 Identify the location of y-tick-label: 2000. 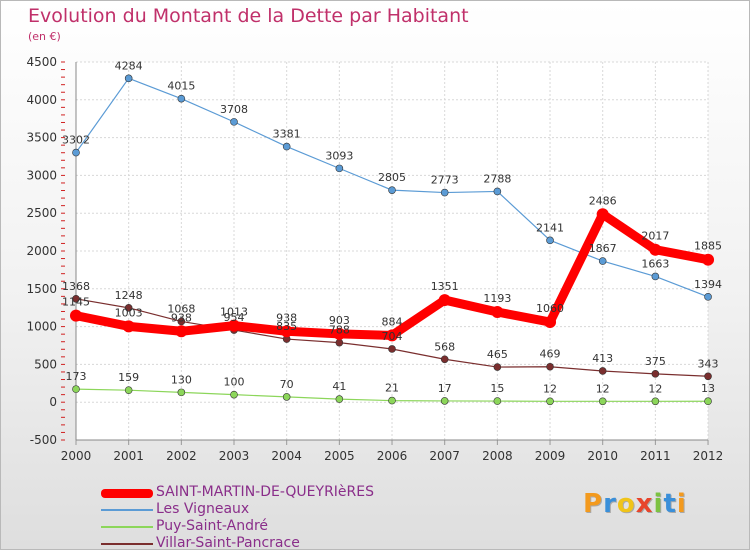
(41, 251).